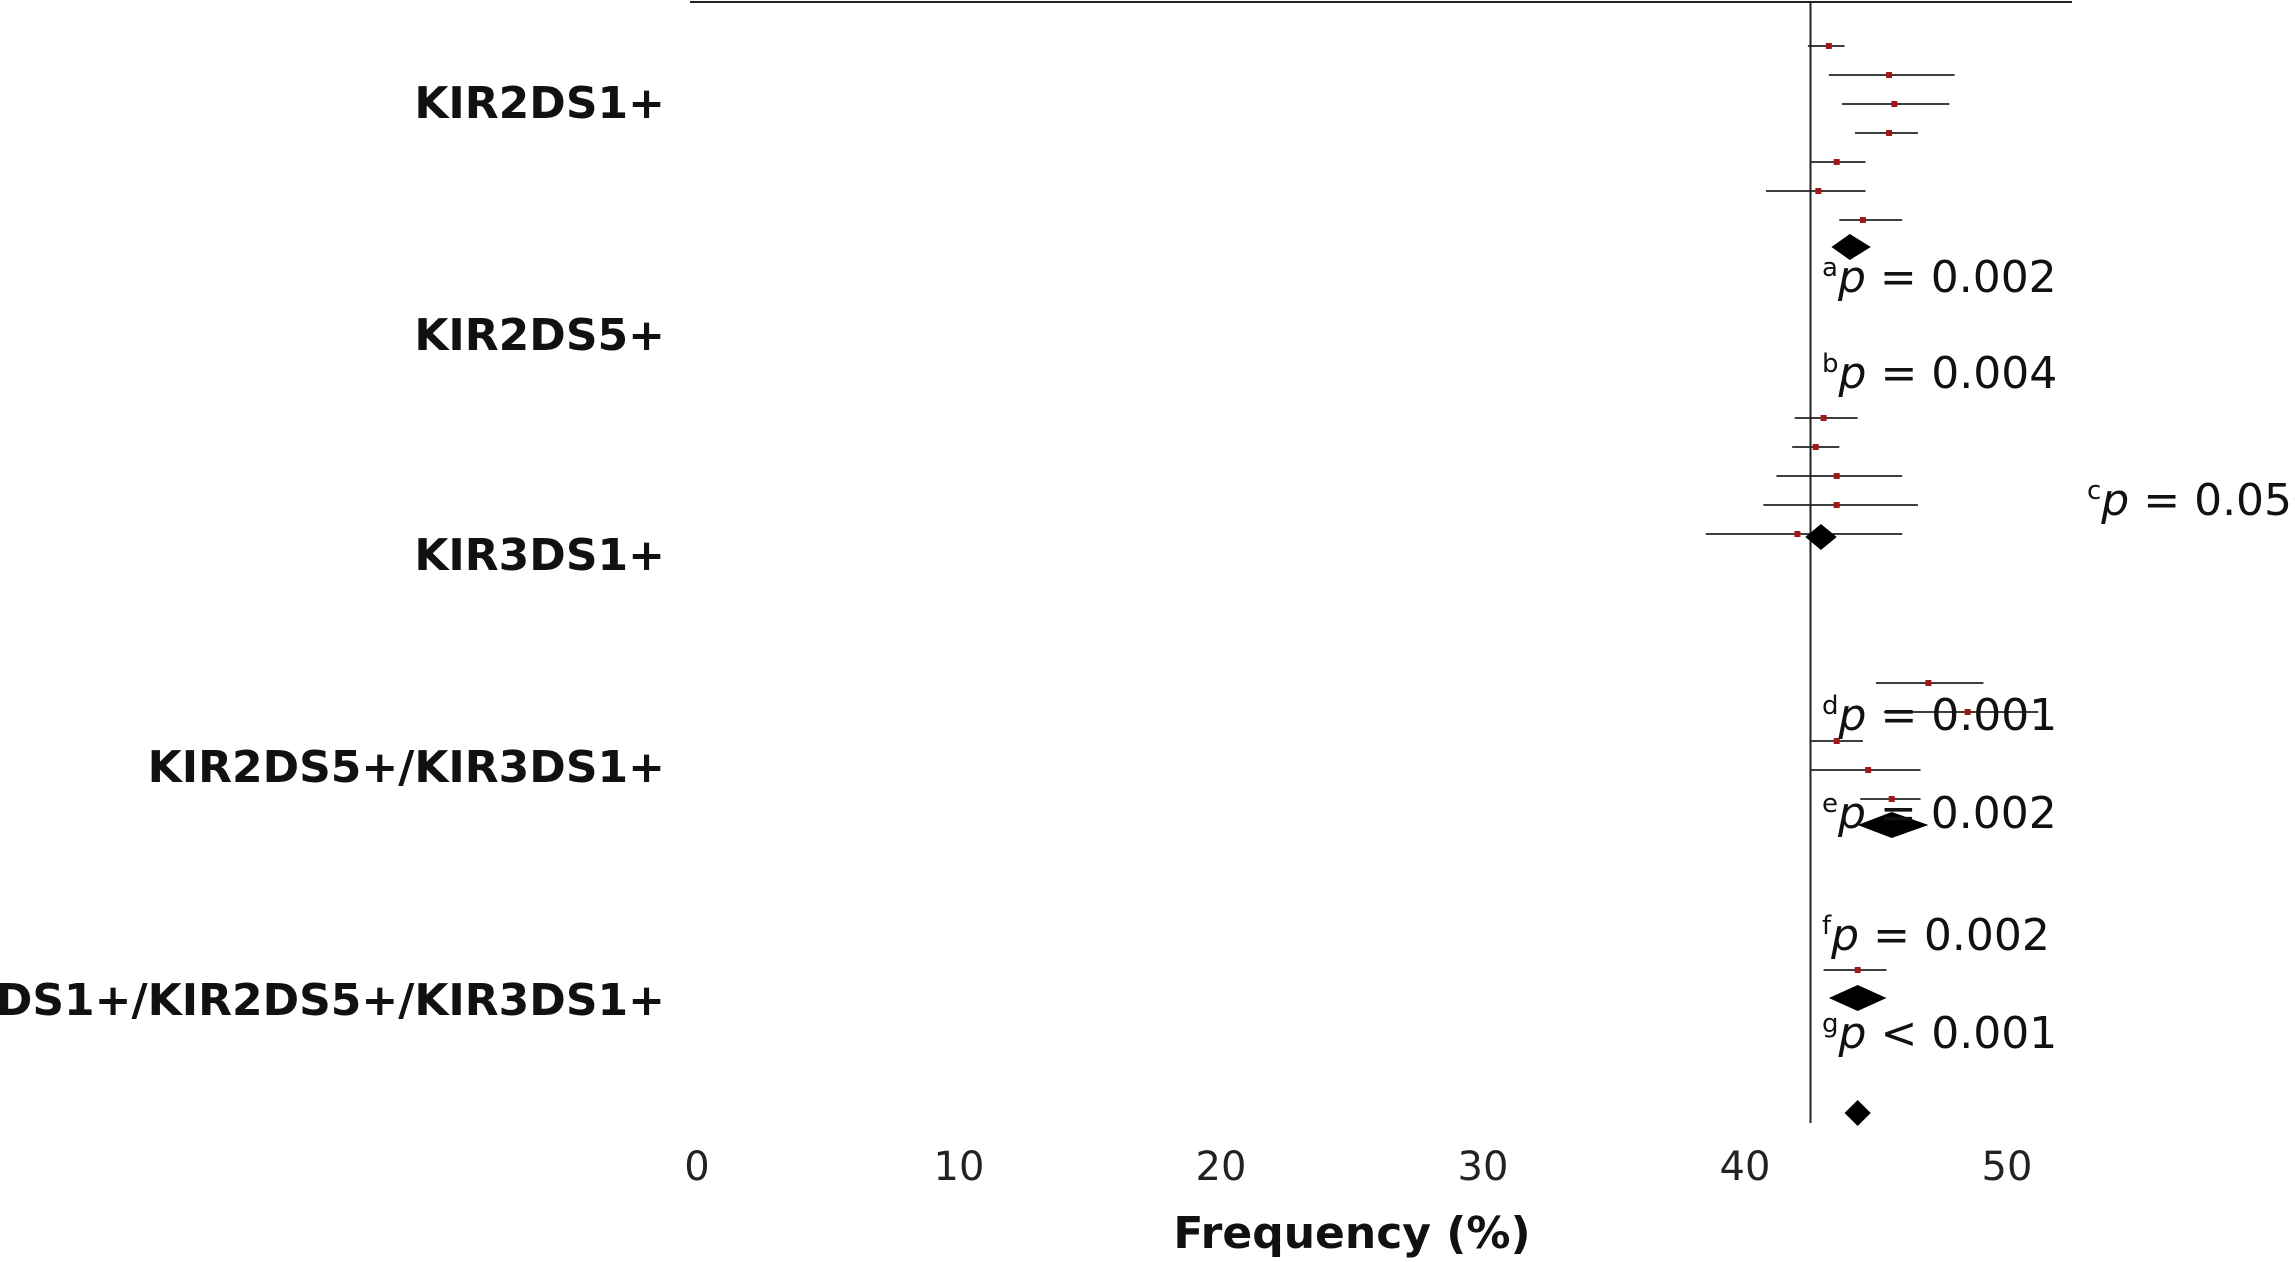  What do you see at coordinates (1939, 1033) in the screenshot?
I see `p-value-annotation: gp < 0.001` at bounding box center [1939, 1033].